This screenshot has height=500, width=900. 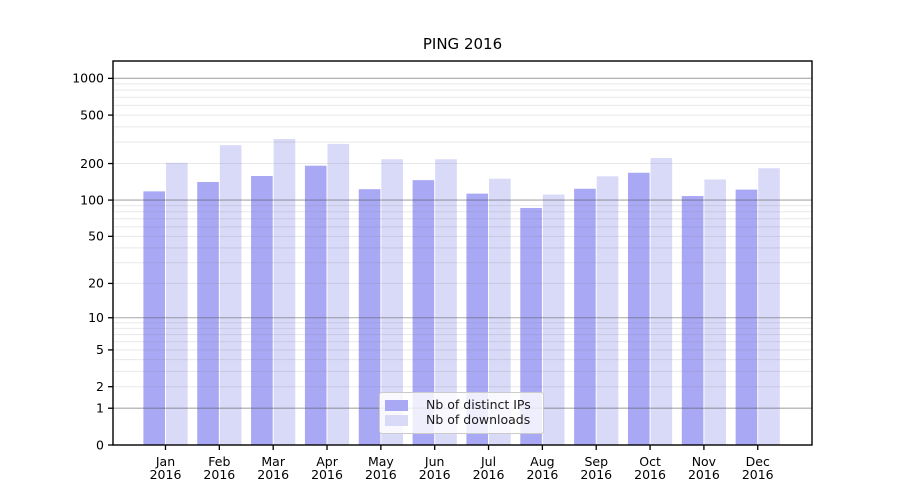 What do you see at coordinates (478, 405) in the screenshot?
I see `legend-label-distinct-ips: Nb of distinct IPs` at bounding box center [478, 405].